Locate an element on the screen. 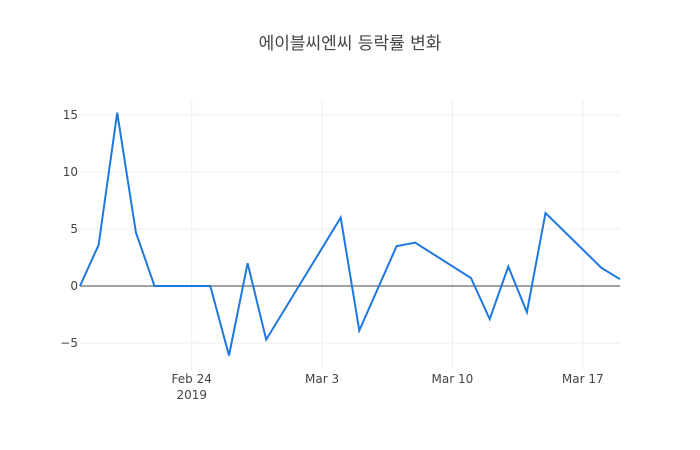  chart-title: 에이블씨엔씨 등락률 변화 is located at coordinates (350, 44).